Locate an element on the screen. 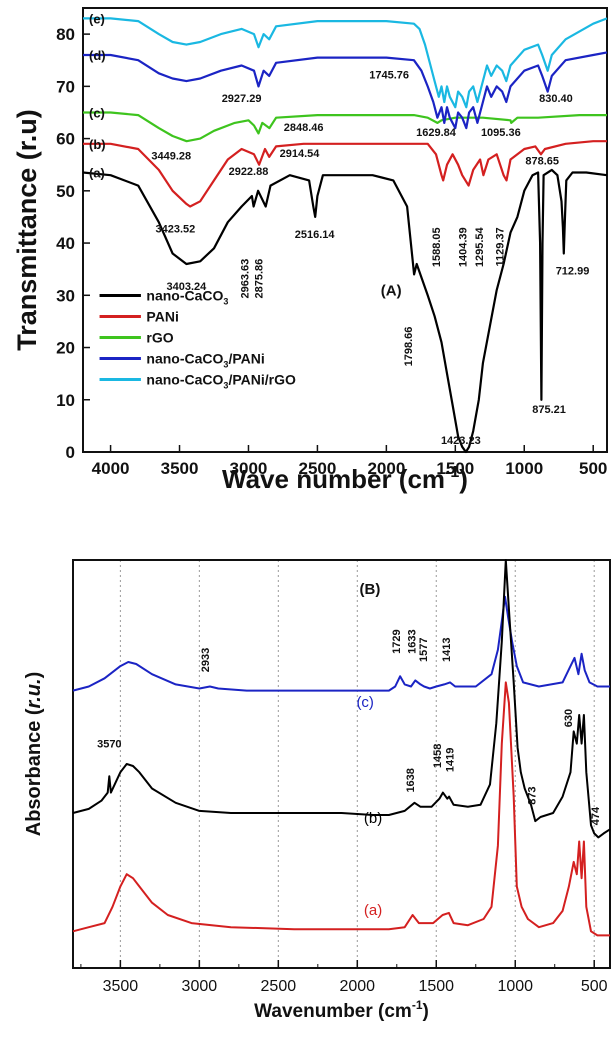 Image resolution: width=612 pixels, height=1040 pixels. y-tick-label: 80 is located at coordinates (65, 34).